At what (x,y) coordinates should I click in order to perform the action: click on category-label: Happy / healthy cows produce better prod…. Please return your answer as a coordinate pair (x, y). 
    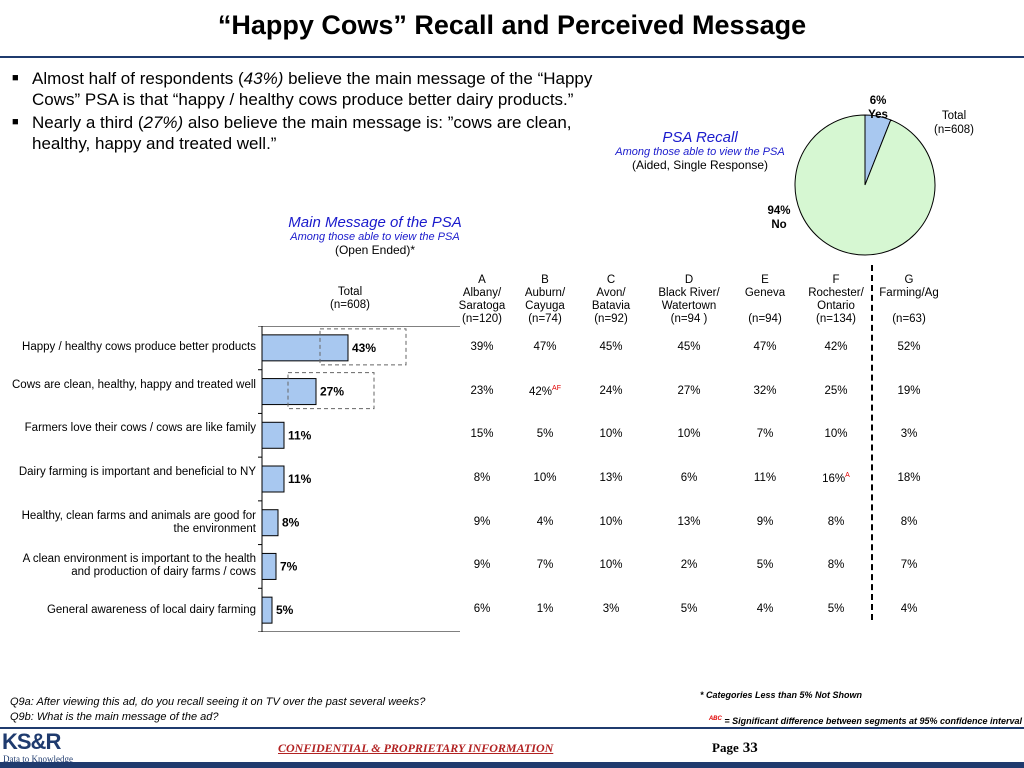
    Looking at the image, I should click on (139, 347).